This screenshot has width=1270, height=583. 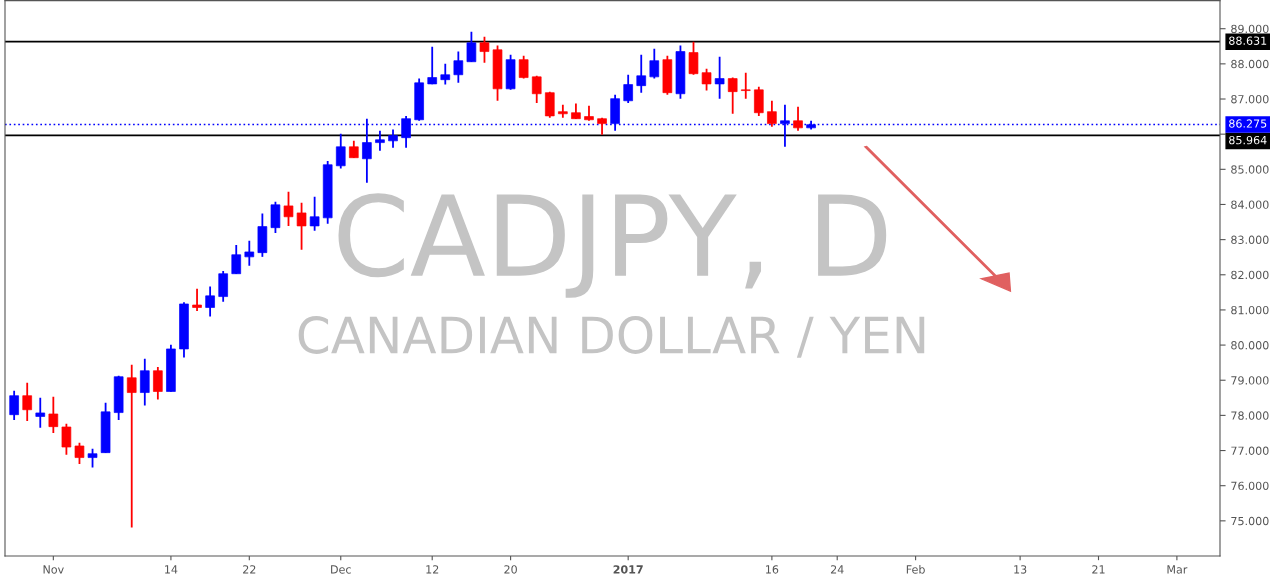 What do you see at coordinates (1250, 99) in the screenshot?
I see `y-tick-label: 87.000` at bounding box center [1250, 99].